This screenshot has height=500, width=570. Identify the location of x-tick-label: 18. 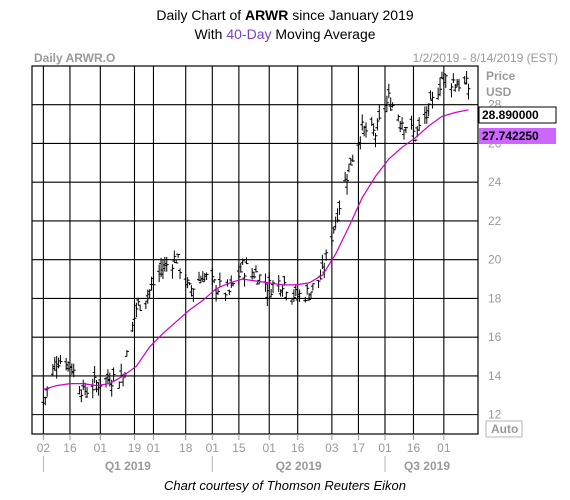
(186, 448).